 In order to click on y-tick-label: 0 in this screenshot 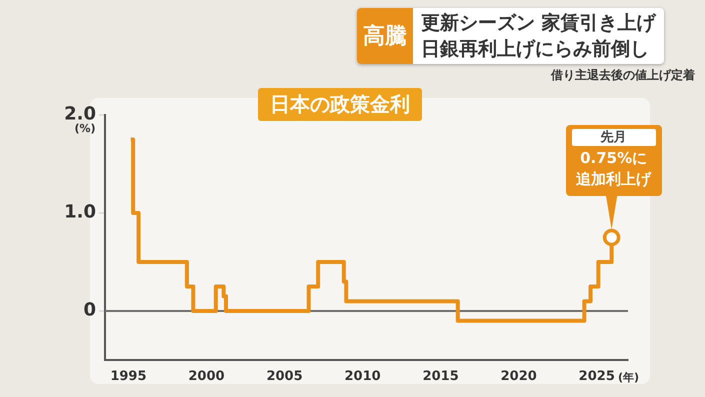, I will do `click(89, 310)`.